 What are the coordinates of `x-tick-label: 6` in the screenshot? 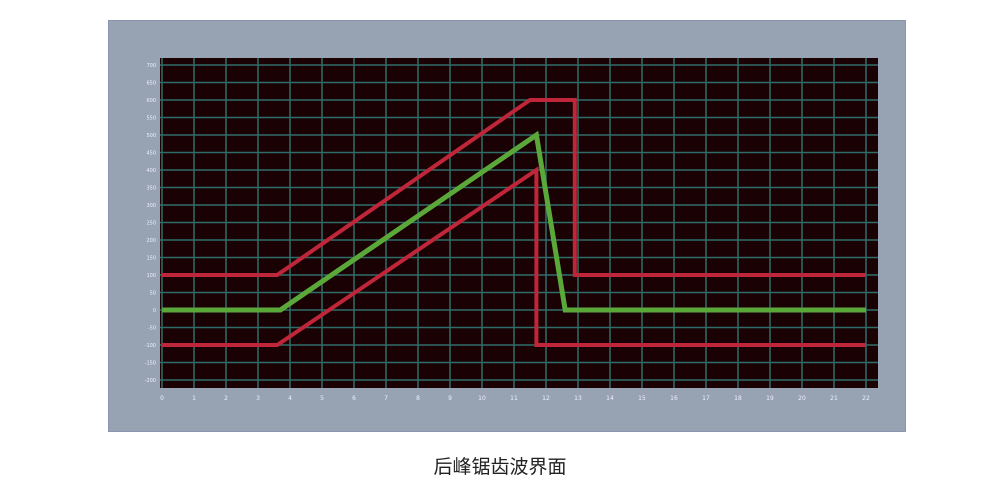 It's located at (354, 398).